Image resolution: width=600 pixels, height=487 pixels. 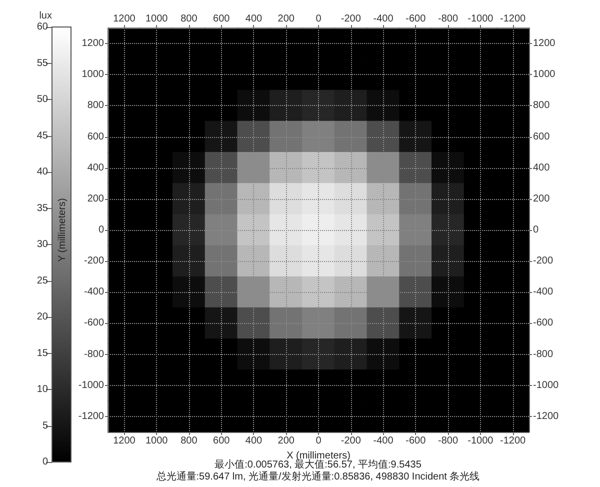 I want to click on color-bar-title: lux, so click(x=45, y=16).